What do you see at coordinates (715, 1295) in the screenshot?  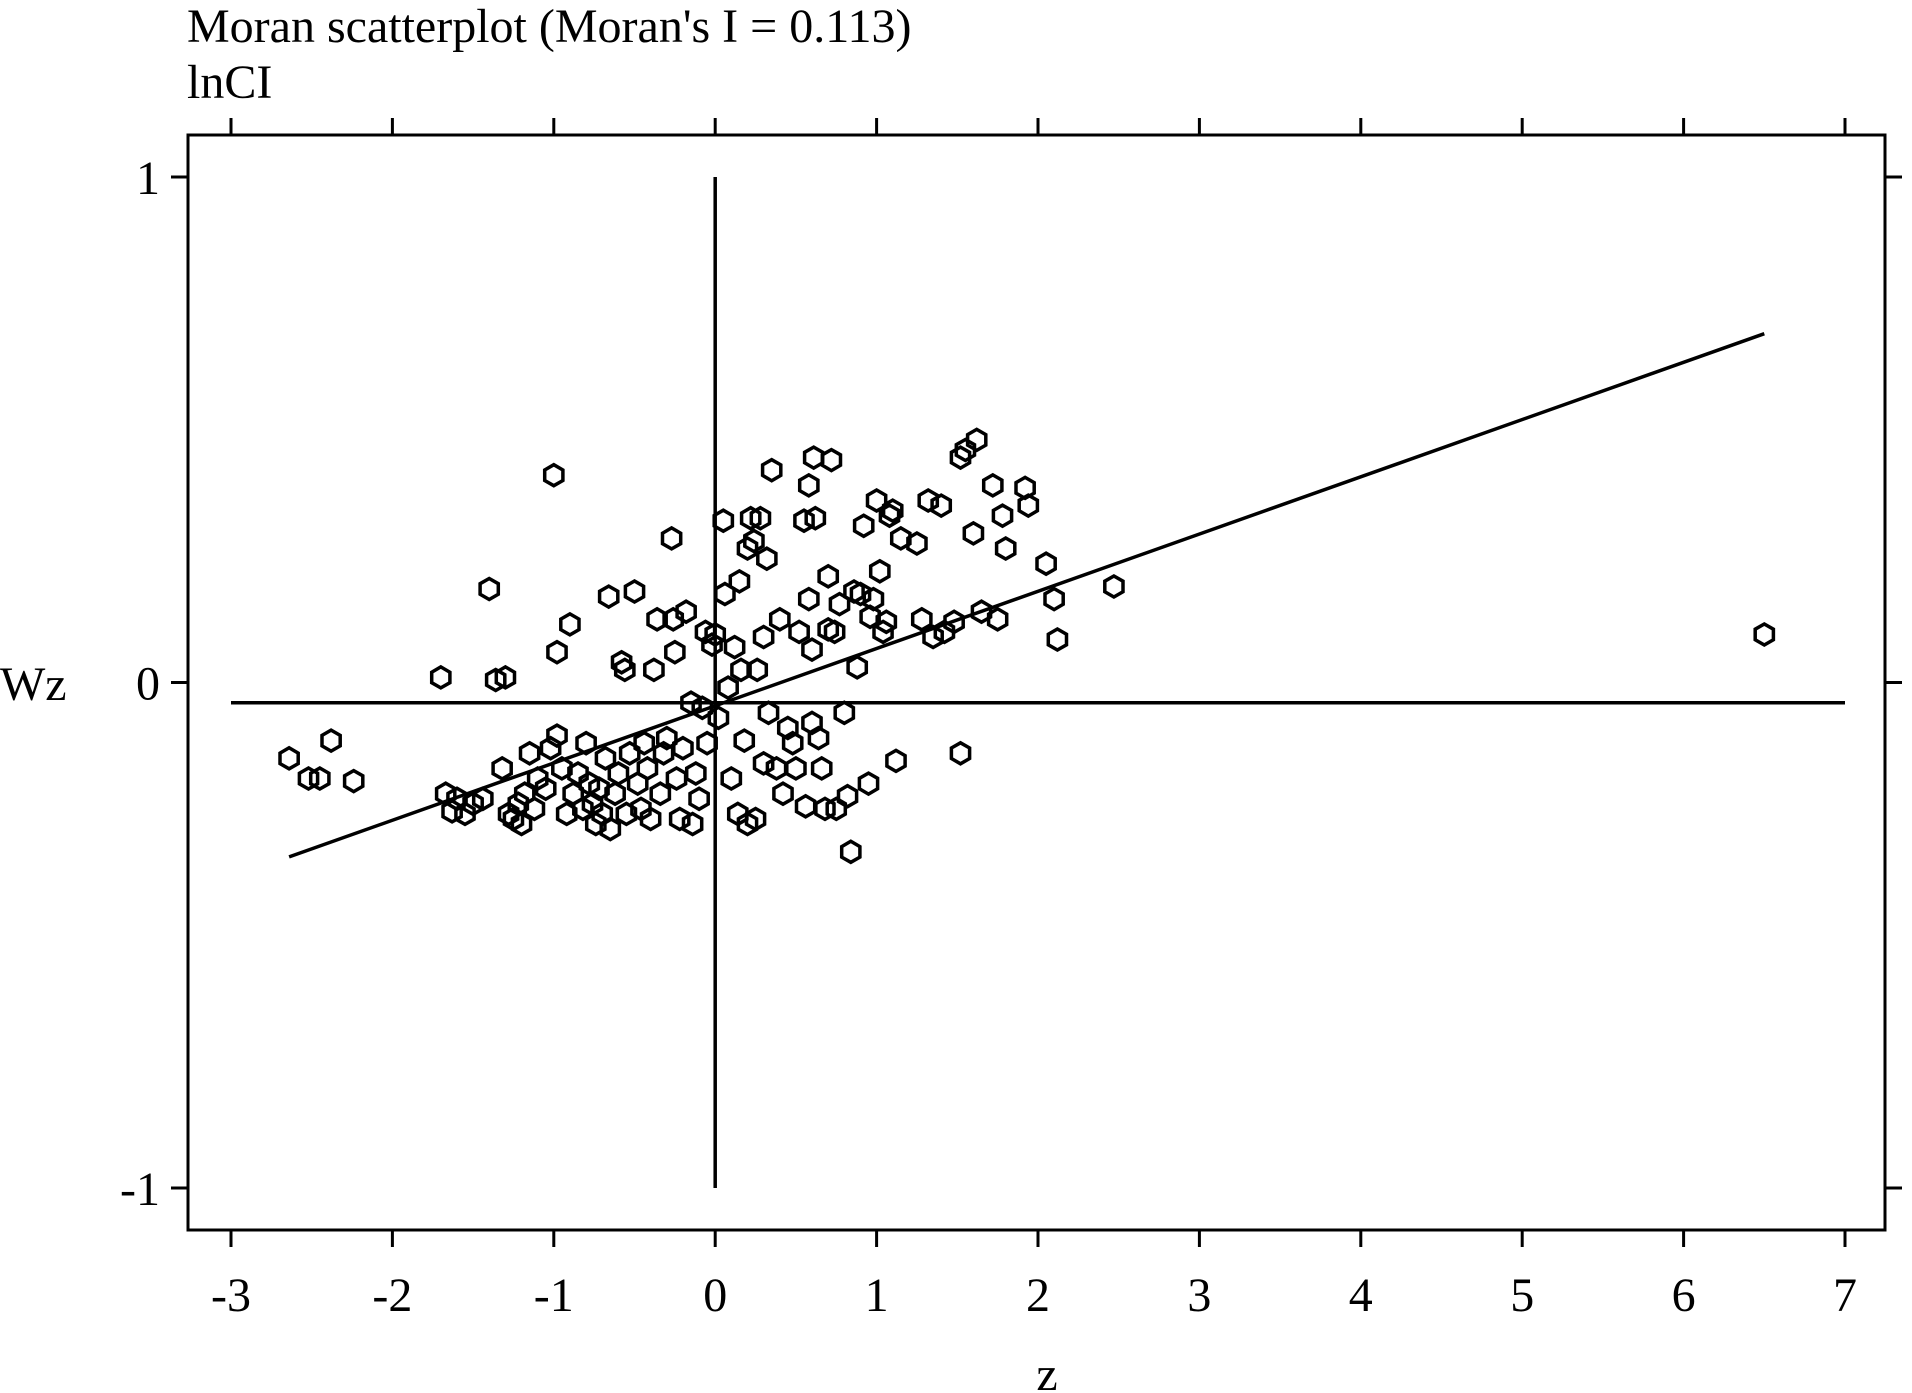 I see `x-tick-label: 0` at bounding box center [715, 1295].